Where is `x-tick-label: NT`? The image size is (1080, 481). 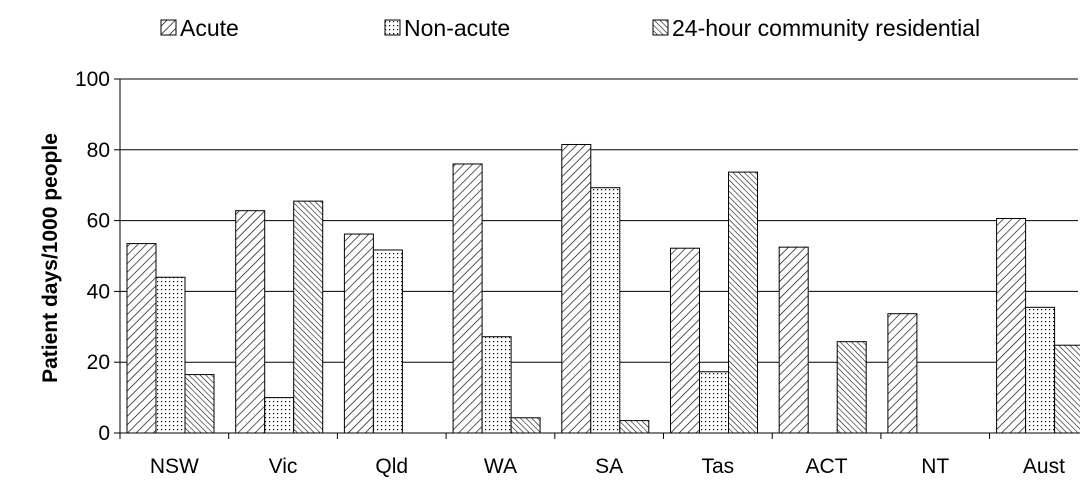
x-tick-label: NT is located at coordinates (935, 466).